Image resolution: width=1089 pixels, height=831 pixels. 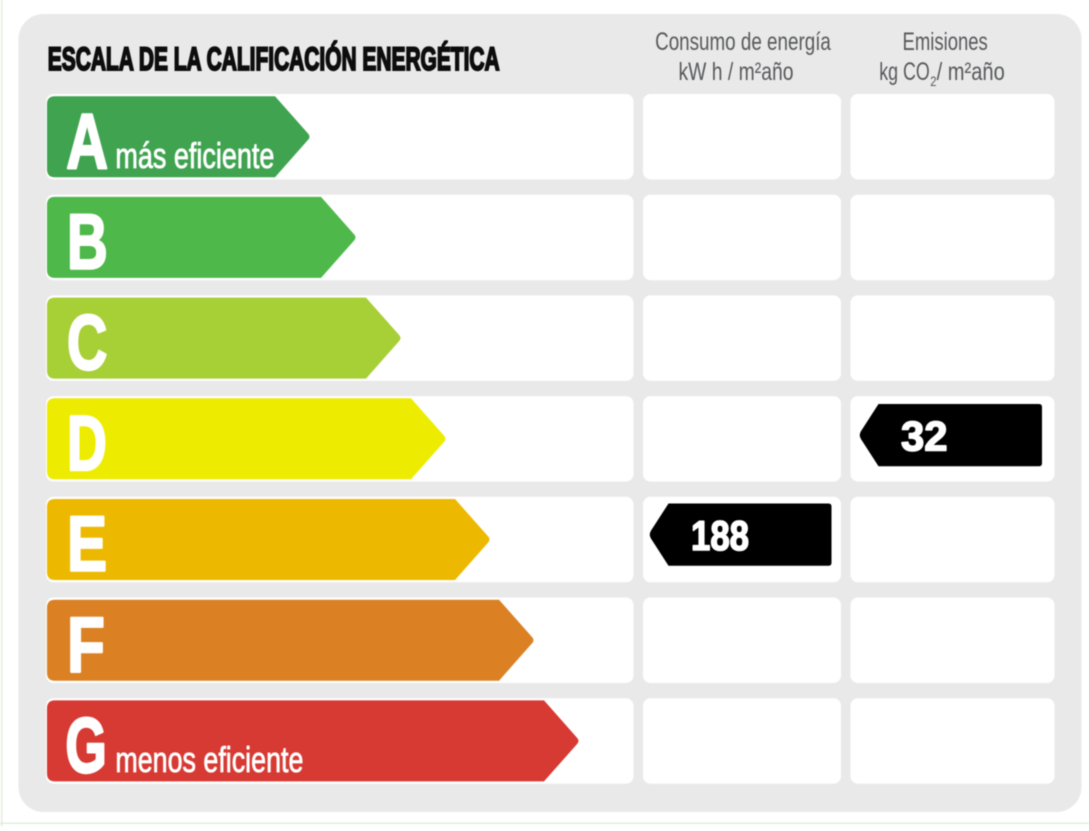 What do you see at coordinates (87, 544) in the screenshot?
I see `svg-text: E` at bounding box center [87, 544].